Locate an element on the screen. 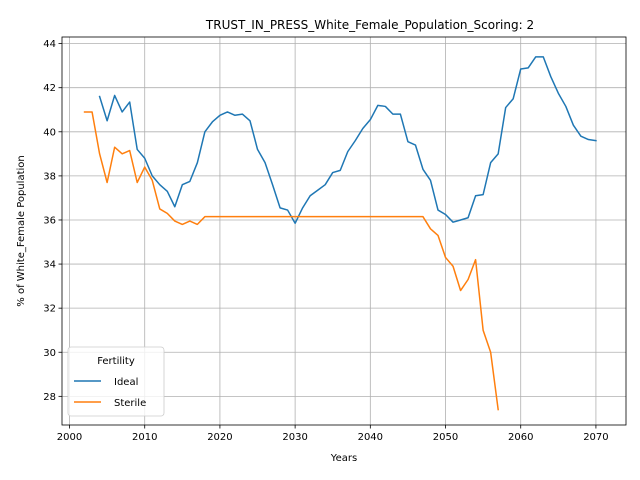 Image resolution: width=640 pixels, height=480 pixels. y-axis-label: % of White_Female Population is located at coordinates (21, 230).